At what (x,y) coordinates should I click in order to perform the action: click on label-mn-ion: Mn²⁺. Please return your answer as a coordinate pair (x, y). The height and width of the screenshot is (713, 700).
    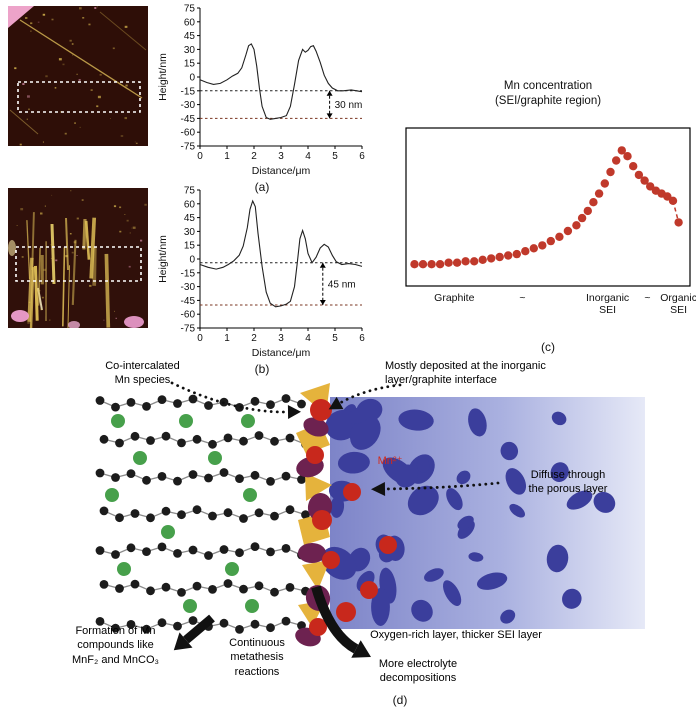
    Looking at the image, I should click on (390, 461).